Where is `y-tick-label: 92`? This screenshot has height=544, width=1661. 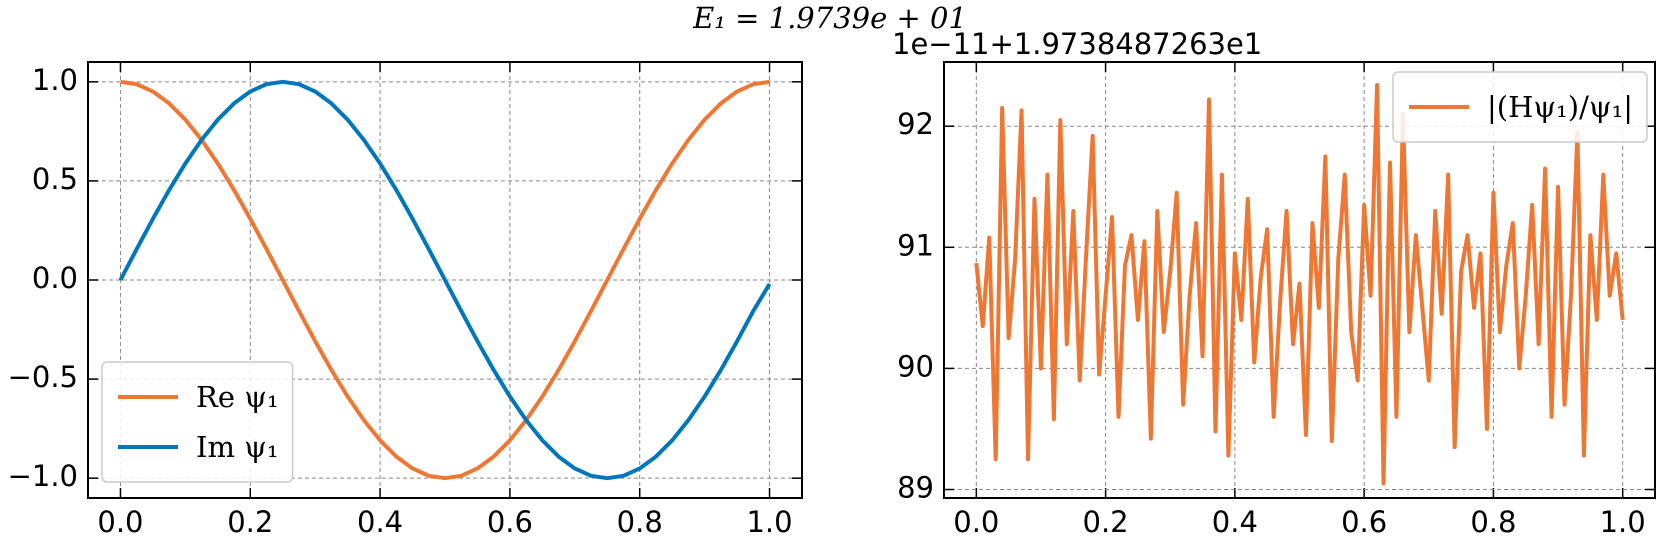 y-tick-label: 92 is located at coordinates (915, 124).